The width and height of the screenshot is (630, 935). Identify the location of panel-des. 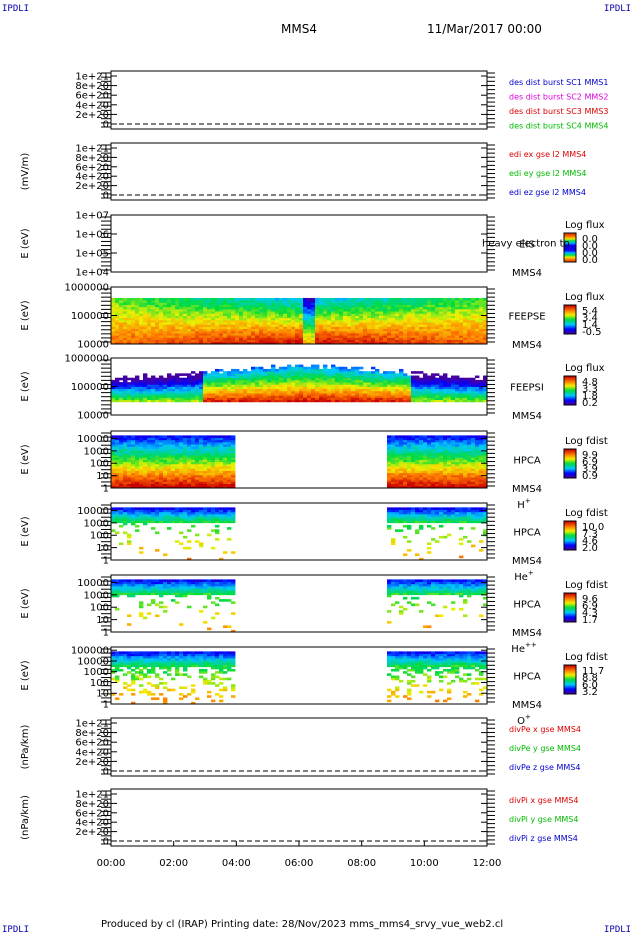
(298, 100).